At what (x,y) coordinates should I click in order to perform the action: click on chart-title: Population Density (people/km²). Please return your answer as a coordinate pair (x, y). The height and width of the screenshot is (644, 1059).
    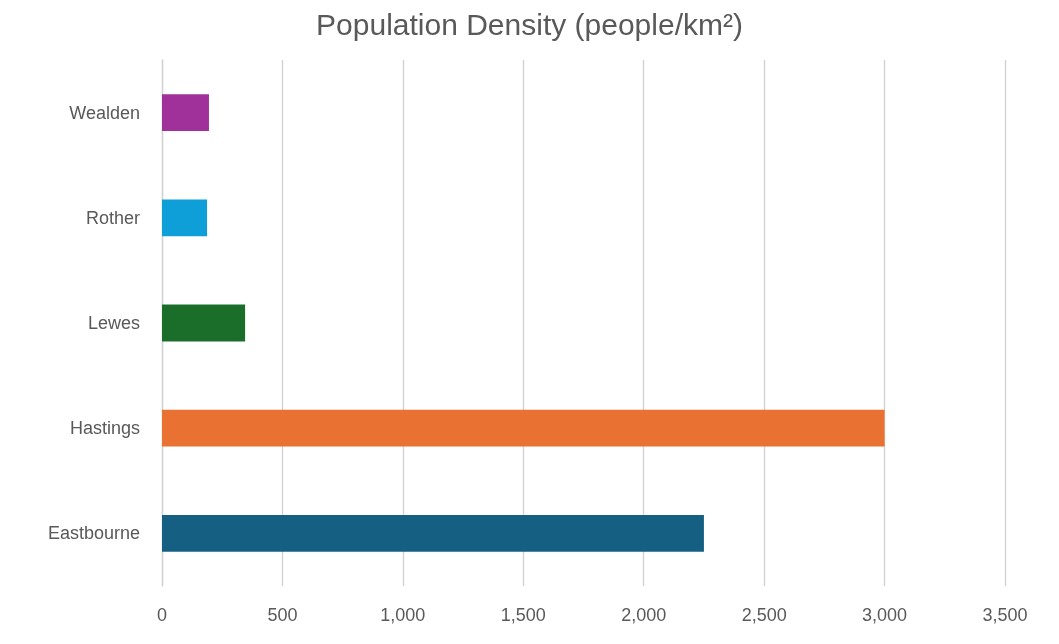
    Looking at the image, I should click on (529, 24).